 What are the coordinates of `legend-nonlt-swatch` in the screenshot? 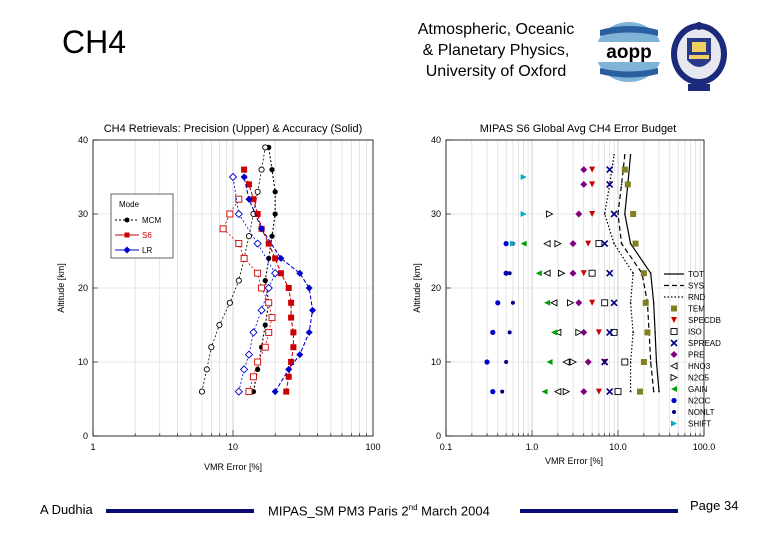 It's located at (674, 412).